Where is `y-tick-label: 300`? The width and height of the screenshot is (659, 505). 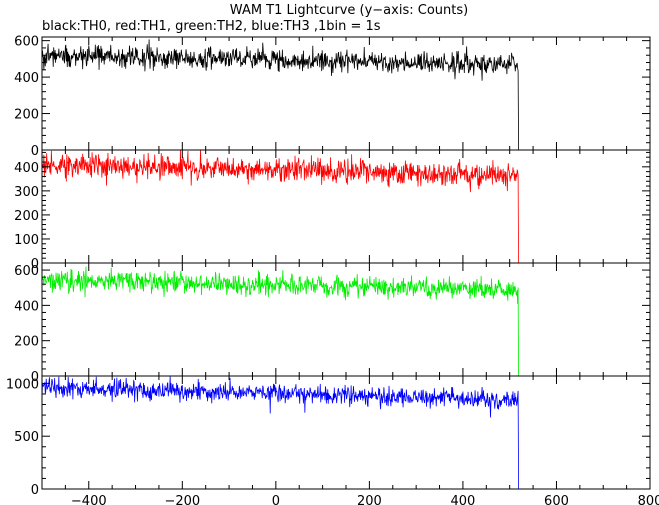 y-tick-label: 300 is located at coordinates (26, 192).